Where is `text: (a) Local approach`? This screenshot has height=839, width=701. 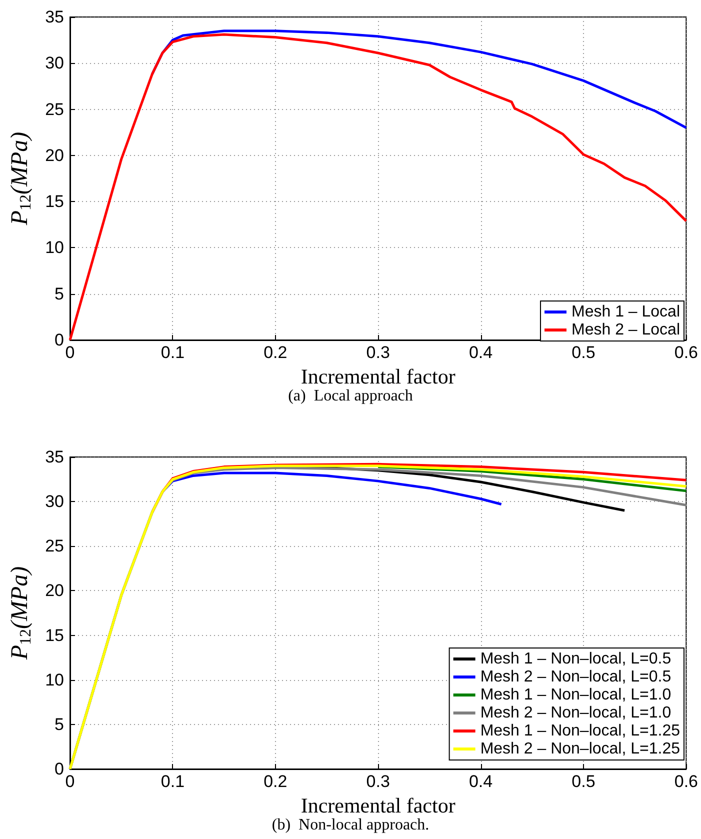 text: (a) Local approach is located at coordinates (350, 396).